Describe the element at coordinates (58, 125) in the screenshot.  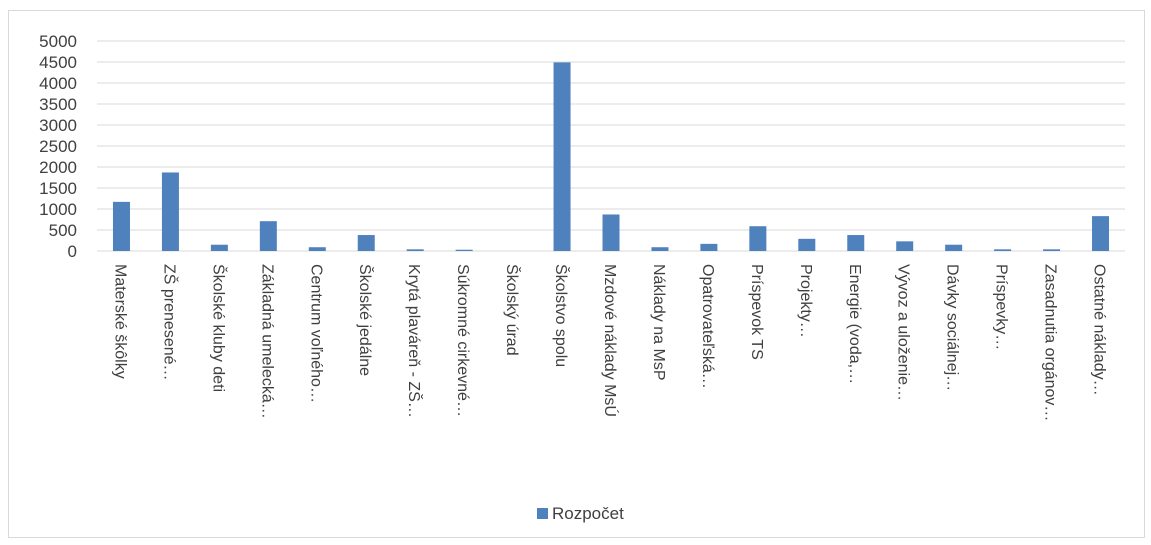
I see `y-tick-label: 3000` at that location.